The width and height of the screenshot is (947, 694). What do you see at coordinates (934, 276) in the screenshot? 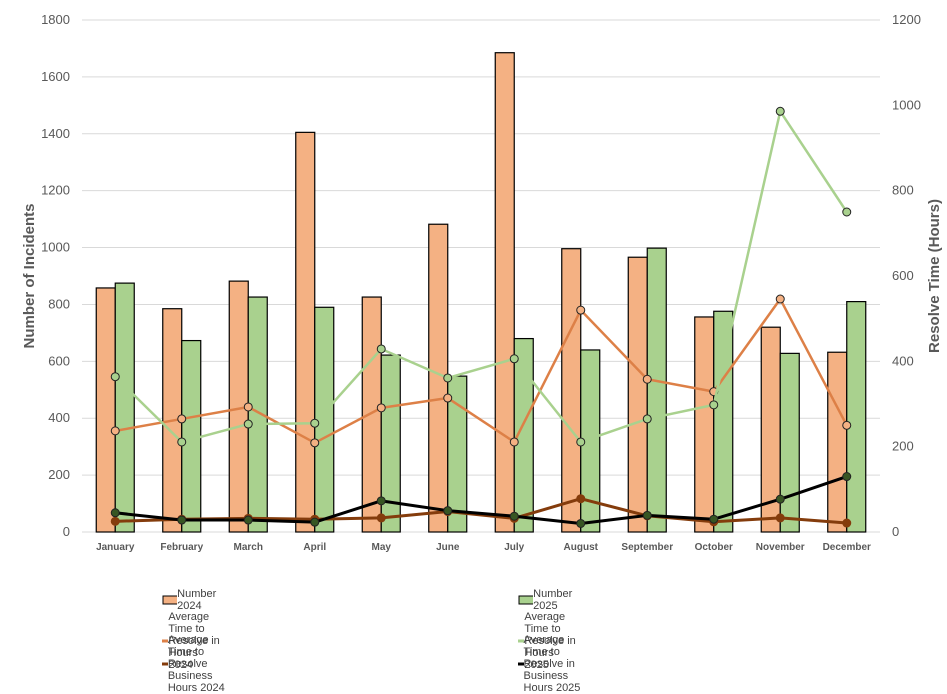
I see `right-axis-title: Resolve Time (Hours)` at bounding box center [934, 276].